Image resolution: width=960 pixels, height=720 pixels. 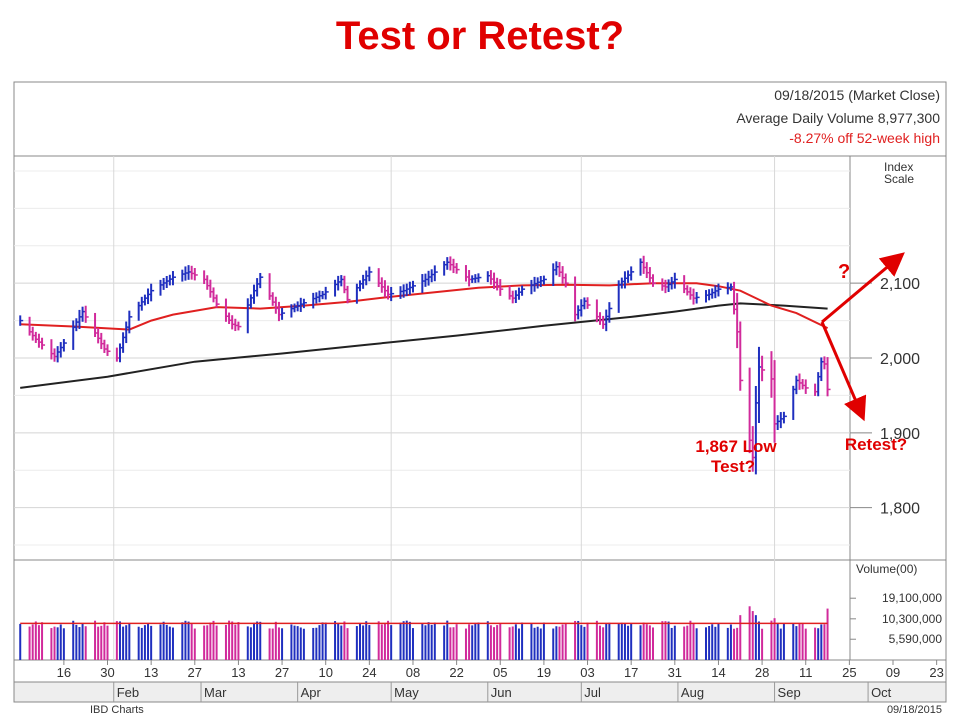 What do you see at coordinates (864, 138) in the screenshot?
I see `off-high-line: -8.27% off 52-week high` at bounding box center [864, 138].